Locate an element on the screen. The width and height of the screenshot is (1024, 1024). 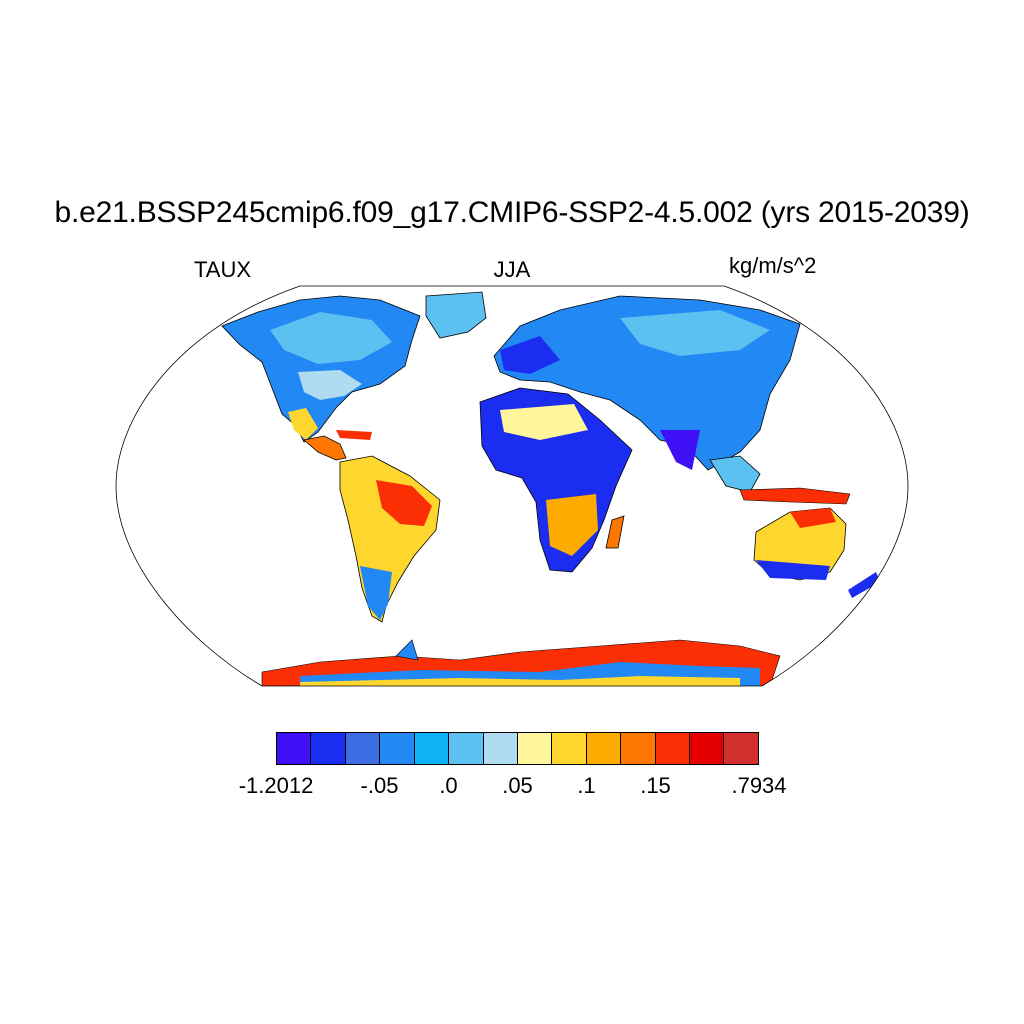
usa-pale is located at coordinates (330, 385).